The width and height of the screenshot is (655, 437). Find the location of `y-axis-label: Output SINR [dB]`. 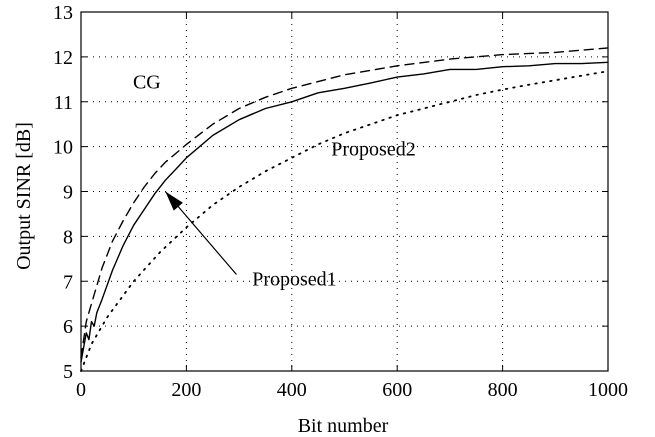

y-axis-label: Output SINR [dB] is located at coordinates (24, 196).